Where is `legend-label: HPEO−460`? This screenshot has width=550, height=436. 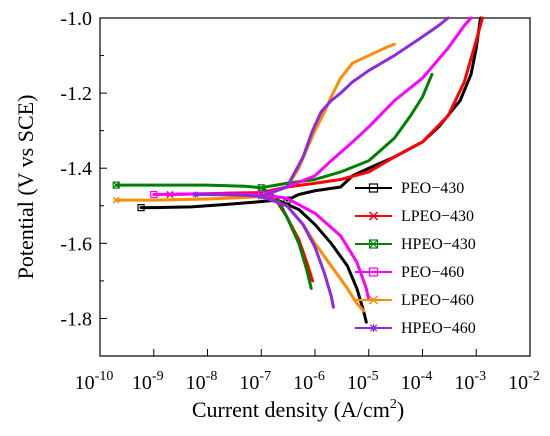
legend-label: HPEO−460 is located at coordinates (438, 328).